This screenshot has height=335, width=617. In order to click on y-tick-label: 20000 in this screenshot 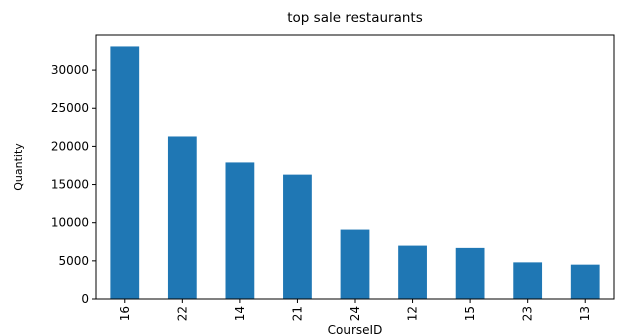, I will do `click(70, 146)`.